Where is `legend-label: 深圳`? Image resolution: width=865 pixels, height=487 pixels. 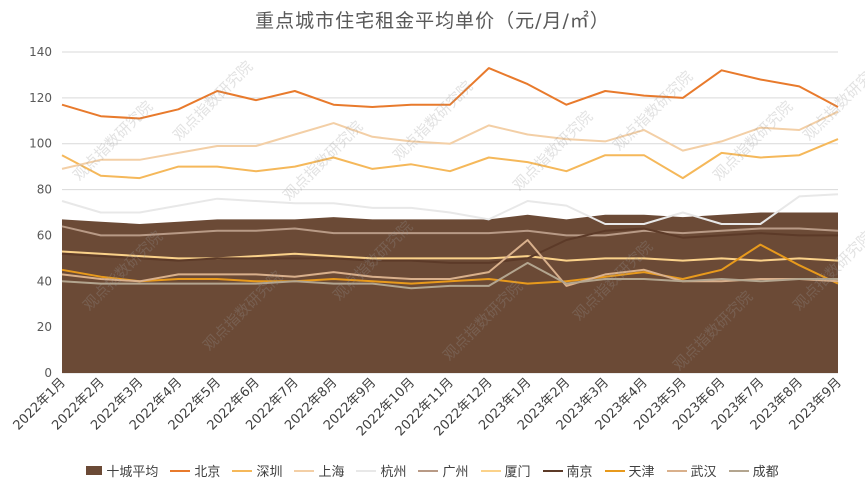
legend-label: 深圳 is located at coordinates (269, 472).